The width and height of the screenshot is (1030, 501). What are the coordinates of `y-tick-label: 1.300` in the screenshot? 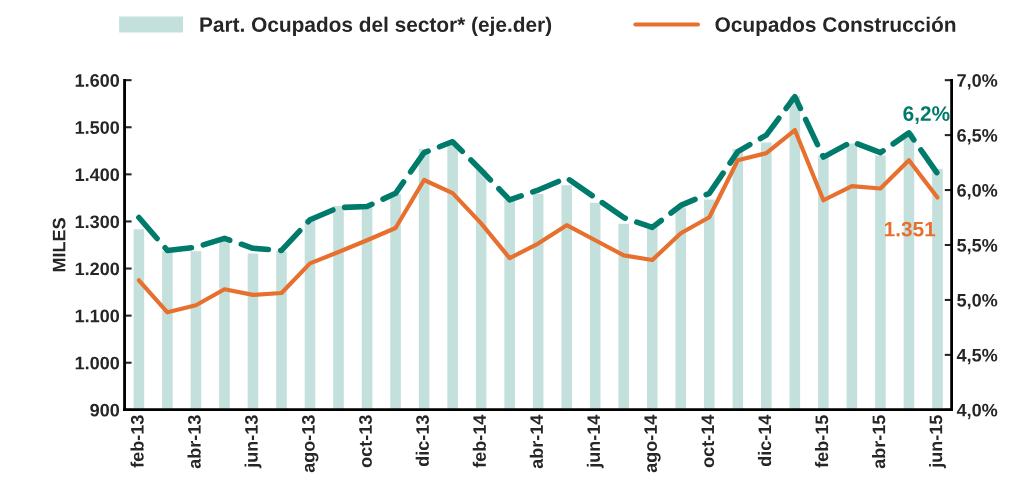 It's located at (97, 222).